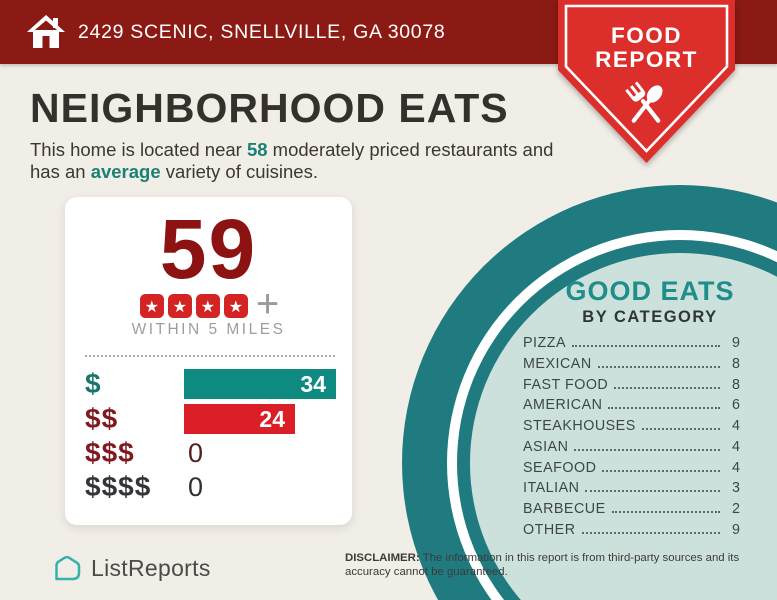 The width and height of the screenshot is (777, 600). I want to click on subtitle-text-4: variety of cuisines., so click(239, 171).